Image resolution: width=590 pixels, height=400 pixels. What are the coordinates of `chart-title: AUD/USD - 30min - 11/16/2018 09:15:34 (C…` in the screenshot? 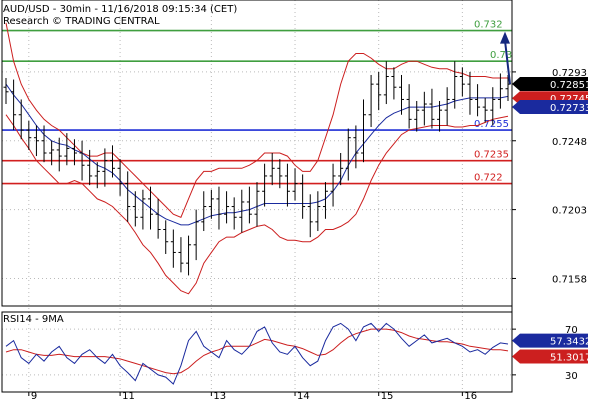 It's located at (120, 9).